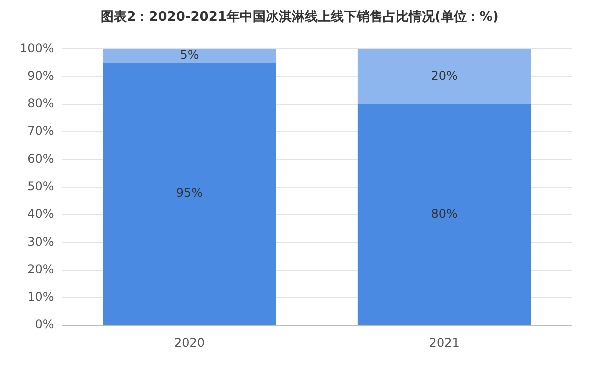 The image size is (600, 385). What do you see at coordinates (444, 343) in the screenshot?
I see `x-tick-label: 2021` at bounding box center [444, 343].